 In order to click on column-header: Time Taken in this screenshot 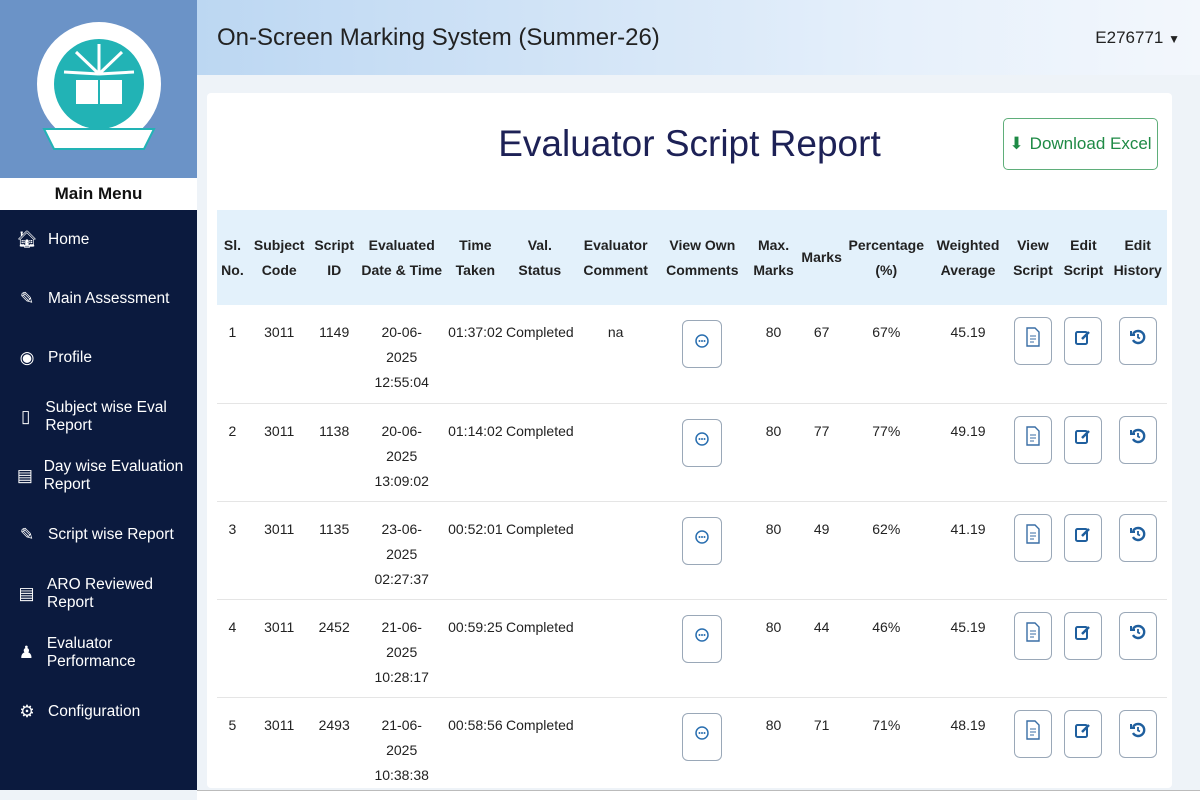, I will do `click(475, 257)`.